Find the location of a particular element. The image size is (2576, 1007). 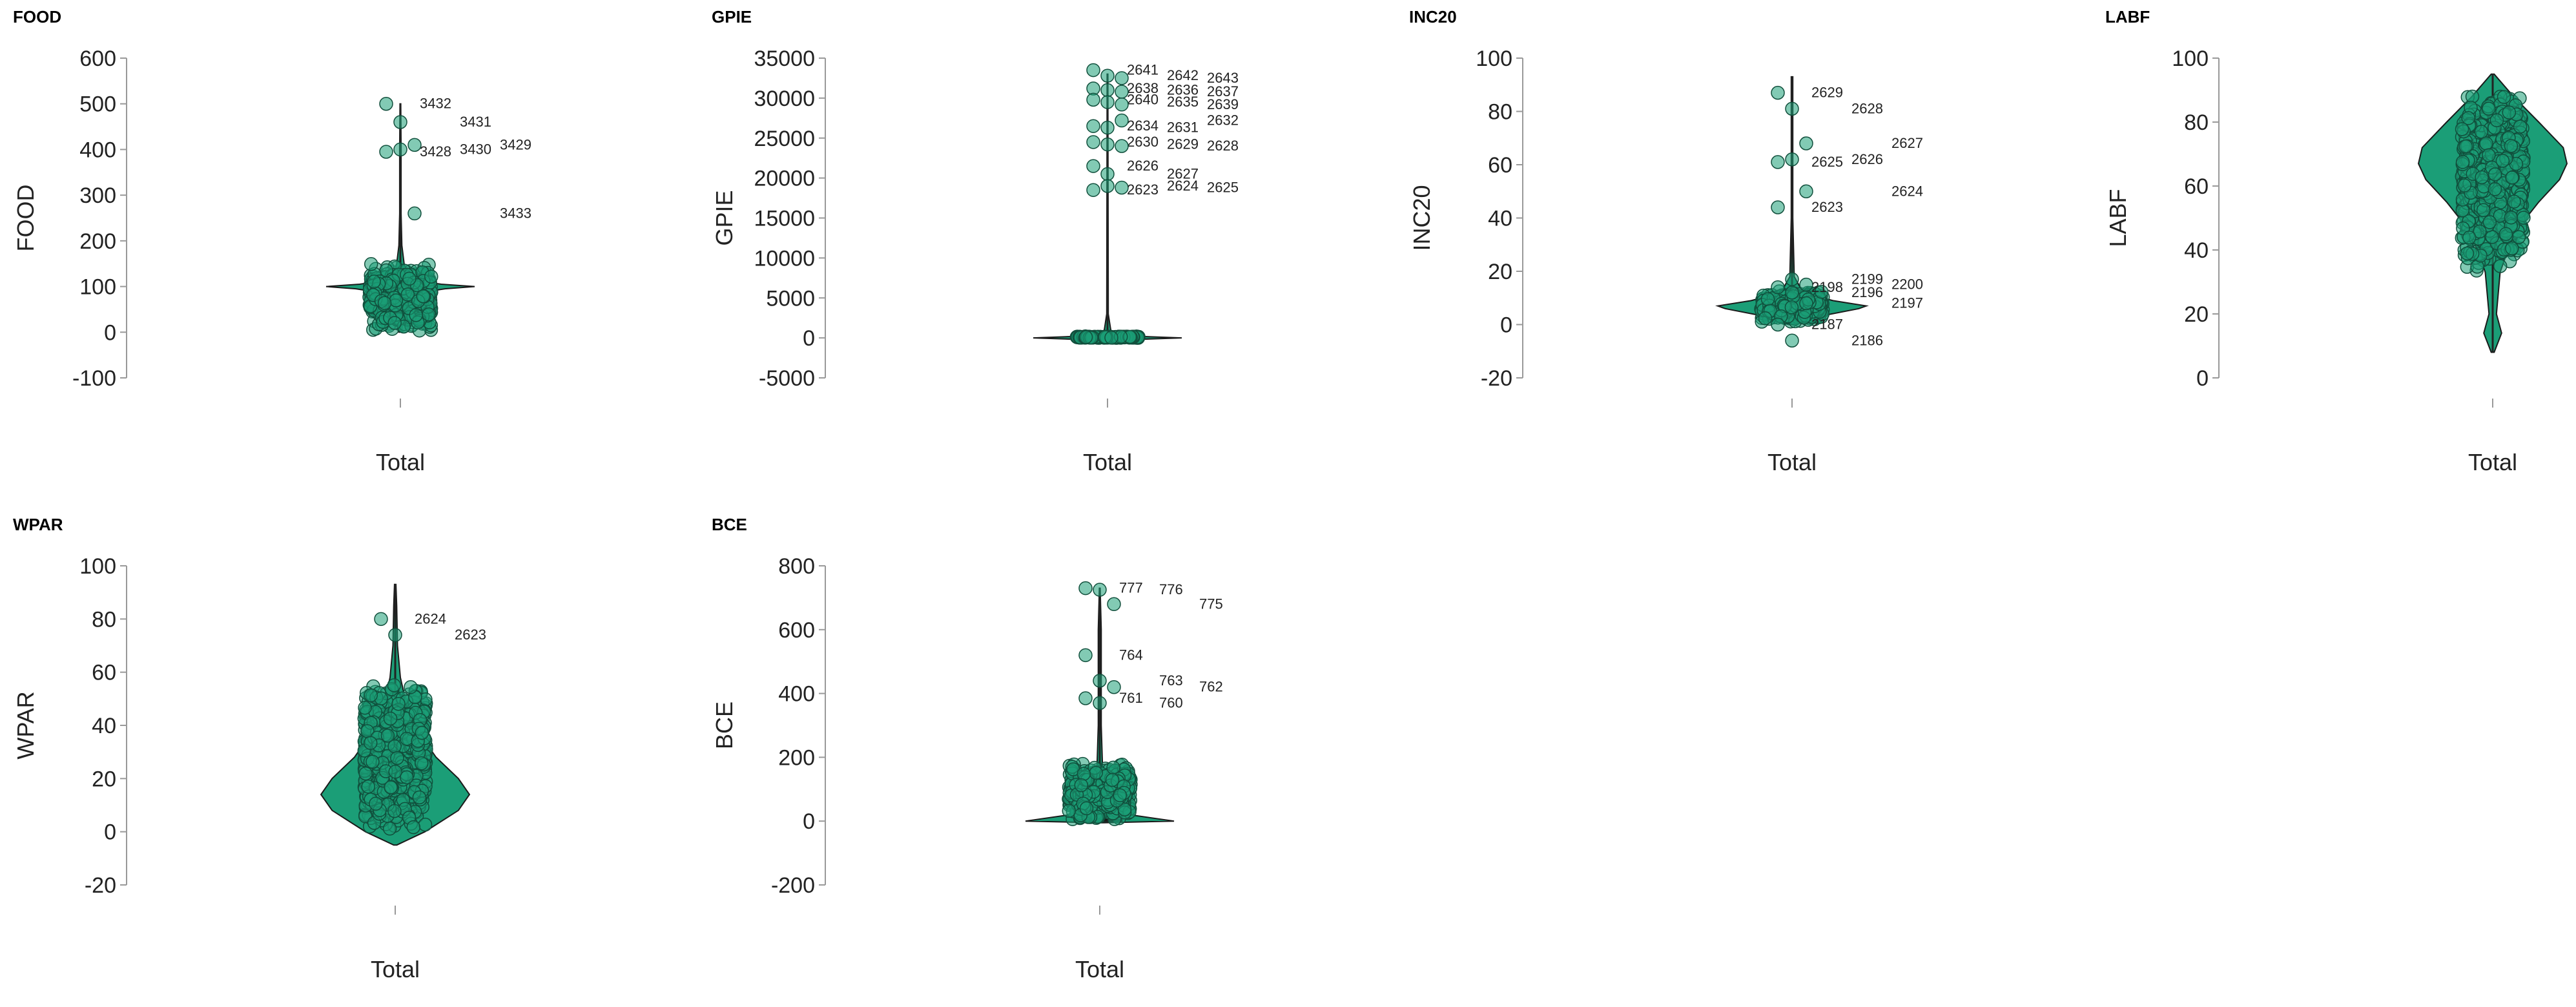

outlier-label: 2640 is located at coordinates (1143, 99).